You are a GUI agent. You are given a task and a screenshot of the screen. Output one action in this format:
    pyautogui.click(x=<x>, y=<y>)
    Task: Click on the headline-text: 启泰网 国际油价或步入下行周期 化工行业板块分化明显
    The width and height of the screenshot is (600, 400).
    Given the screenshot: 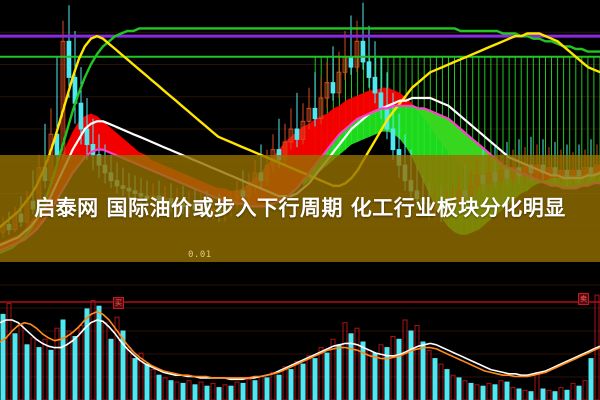 What is the action you would take?
    pyautogui.click(x=300, y=208)
    